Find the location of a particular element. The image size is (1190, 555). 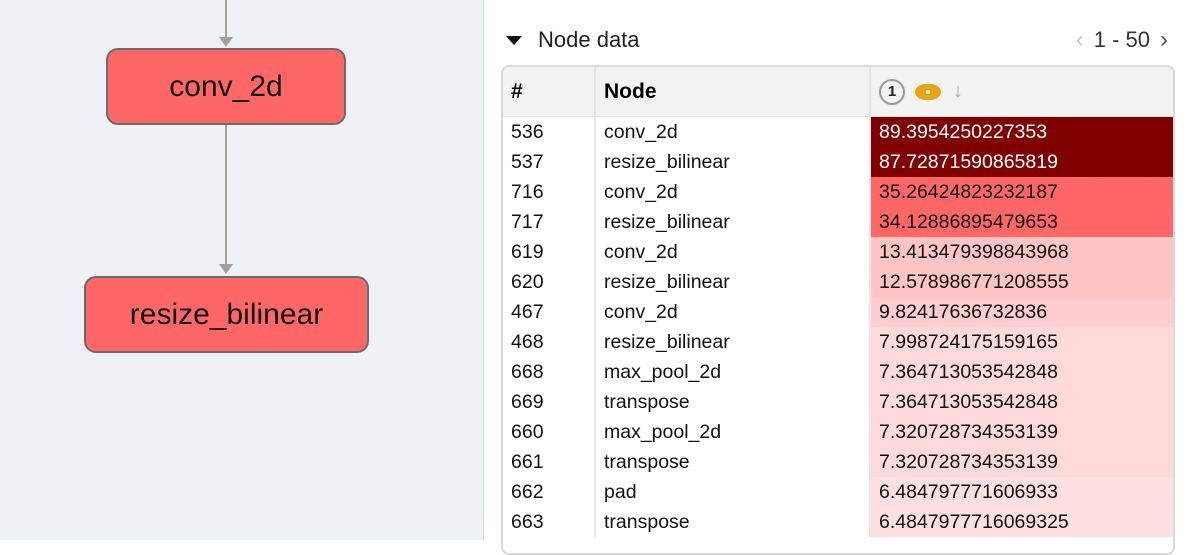

table-row: 537 resize_bilinear 87.72871590865819 is located at coordinates (838, 162).